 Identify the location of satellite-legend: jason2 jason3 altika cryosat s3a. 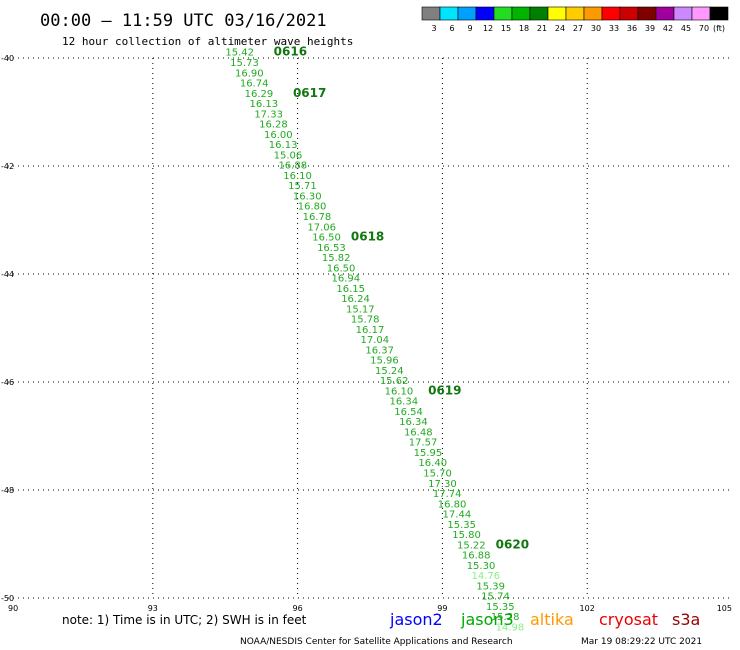
(544, 619).